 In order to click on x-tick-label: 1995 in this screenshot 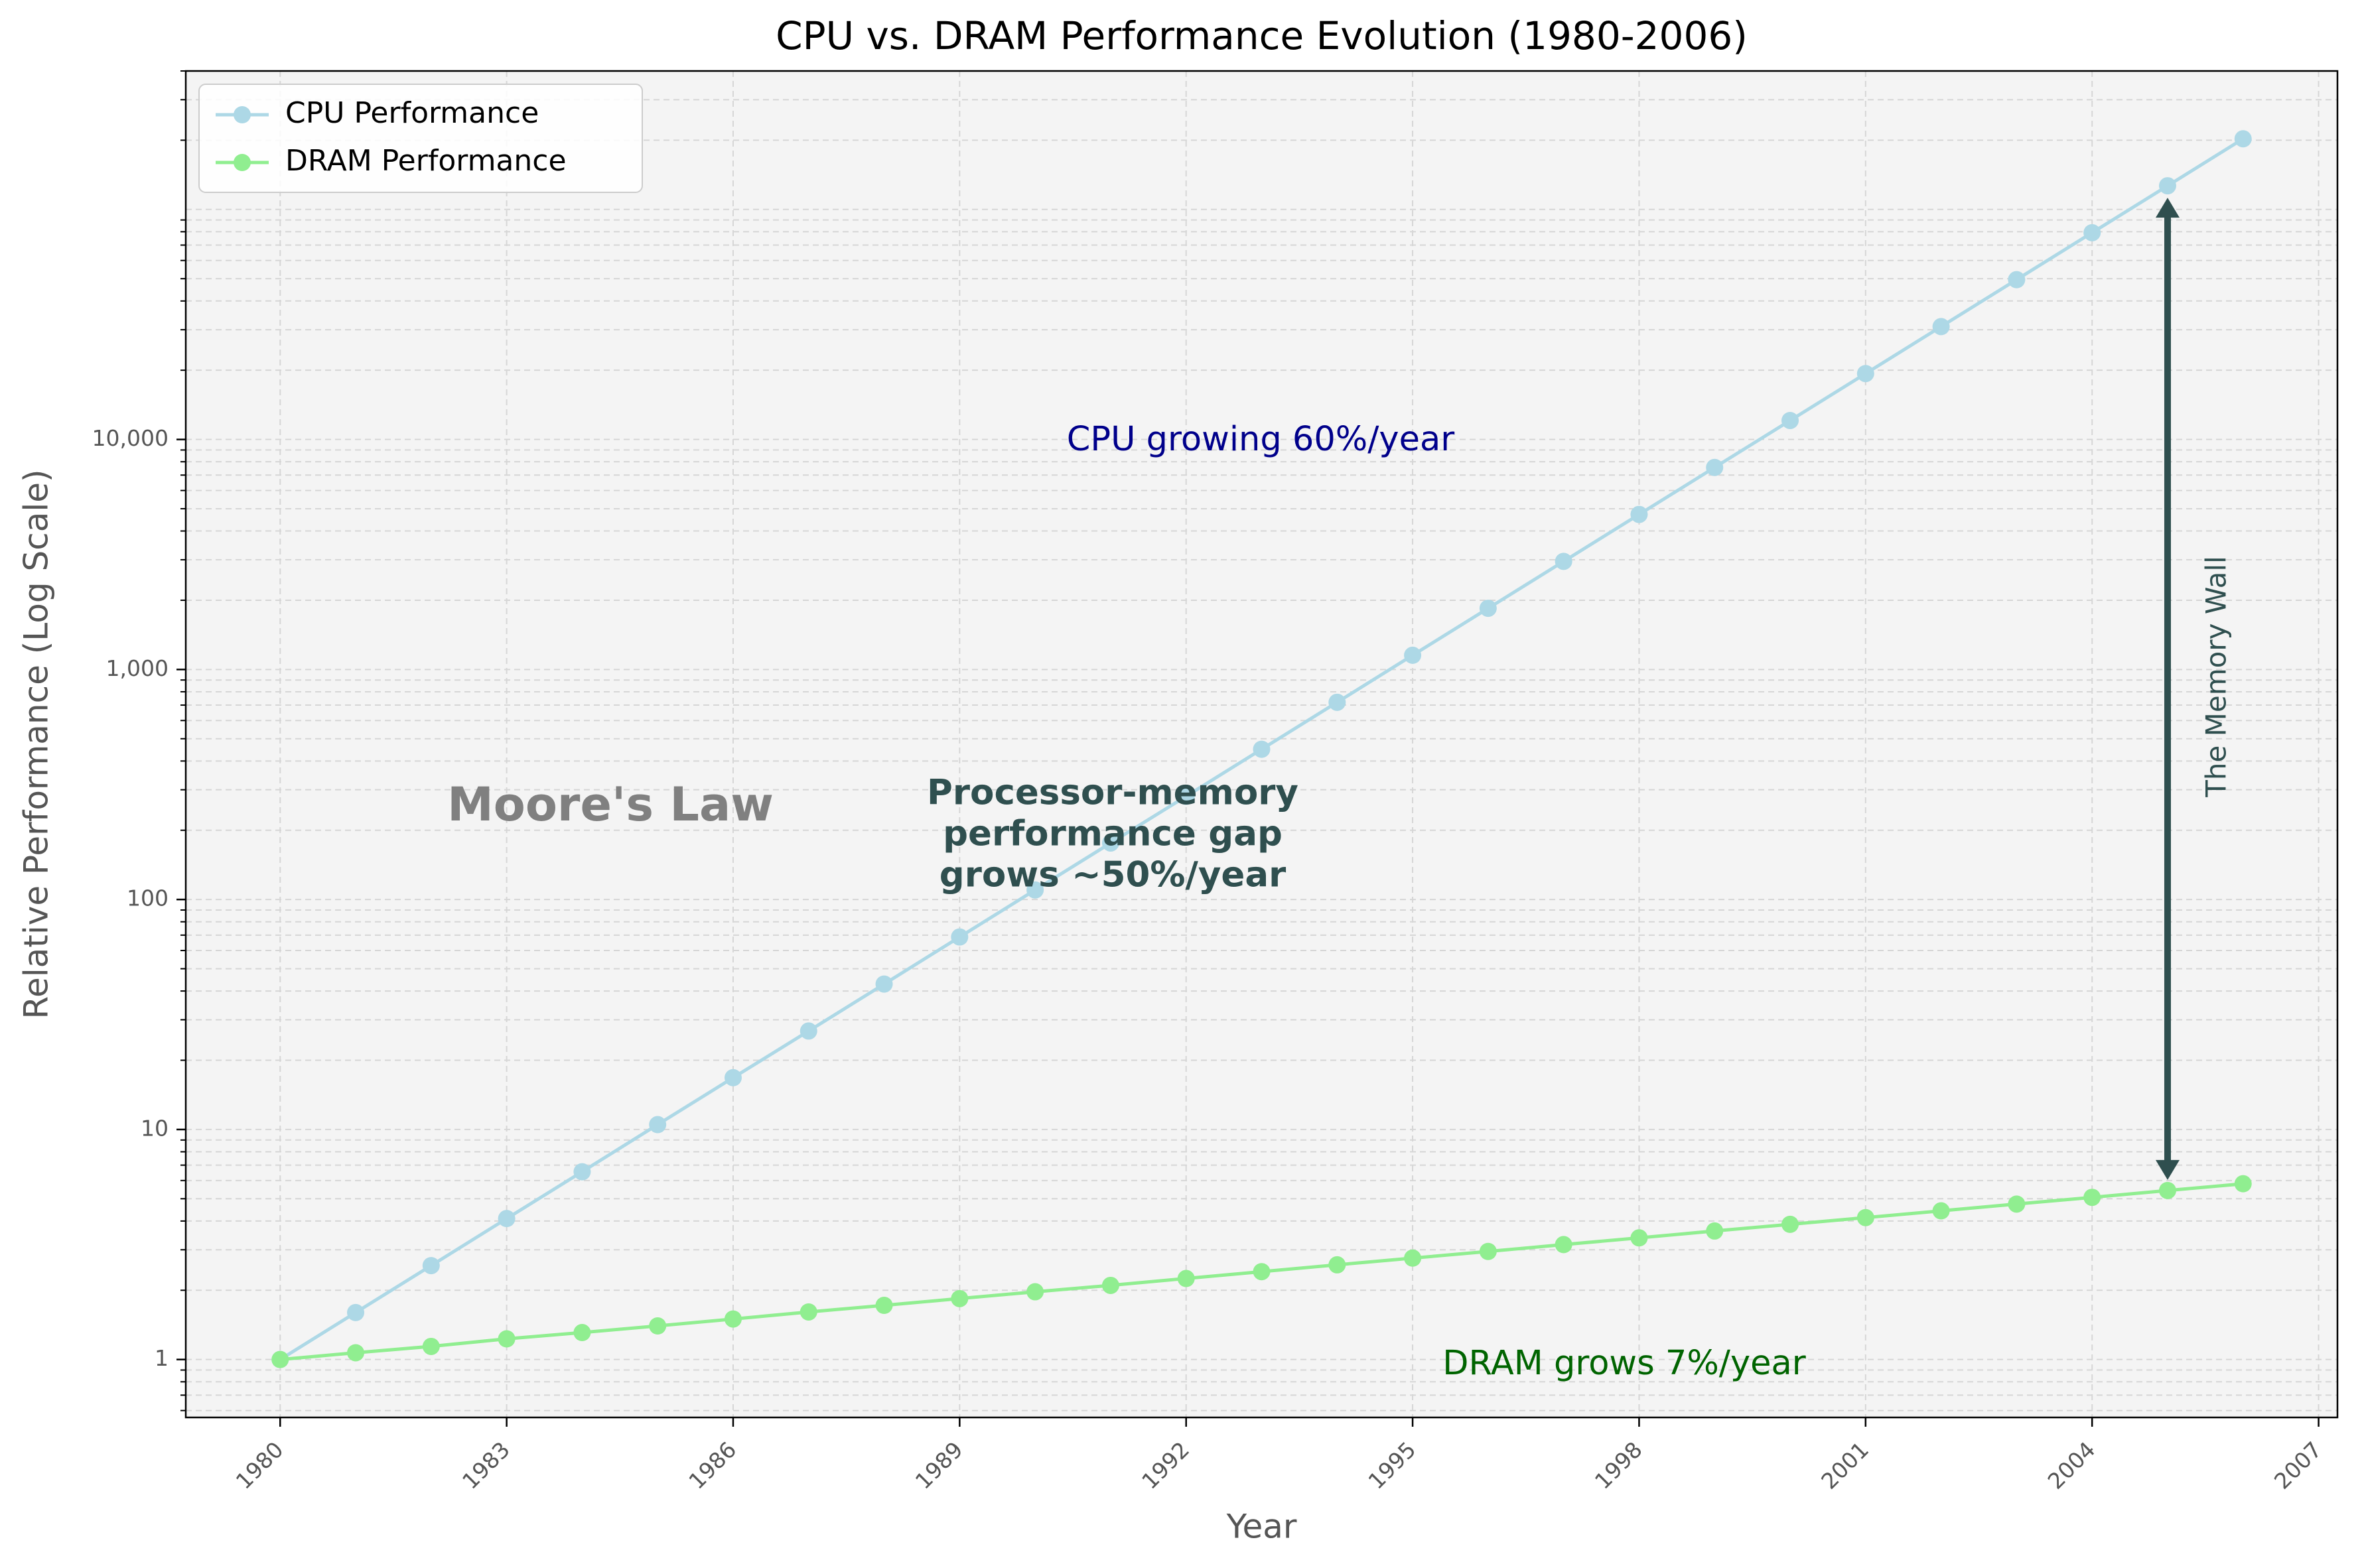, I will do `click(1392, 1465)`.